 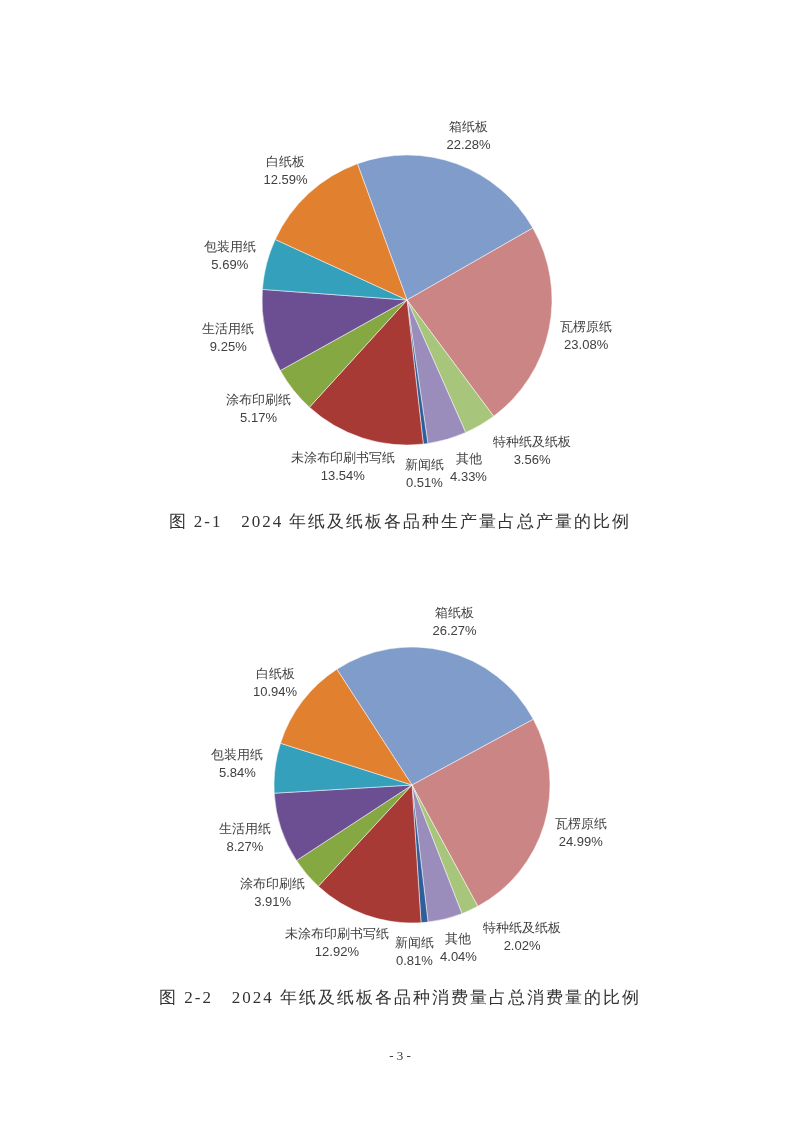 What do you see at coordinates (245, 846) in the screenshot?
I see `data-label: 8.27%` at bounding box center [245, 846].